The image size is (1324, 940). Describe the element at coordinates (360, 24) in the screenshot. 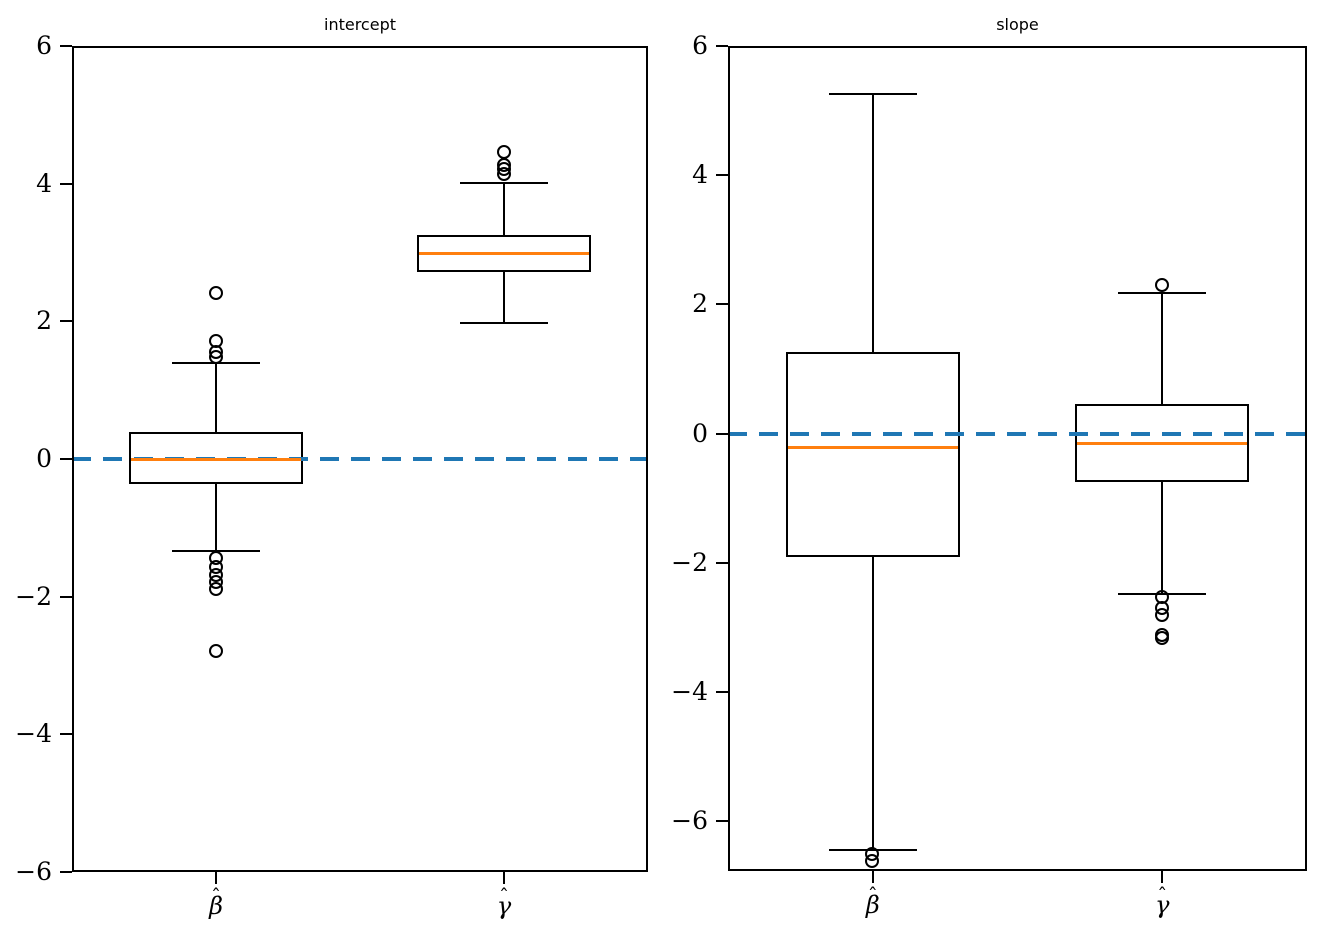

I see `panel-title-intercept: intercept` at that location.